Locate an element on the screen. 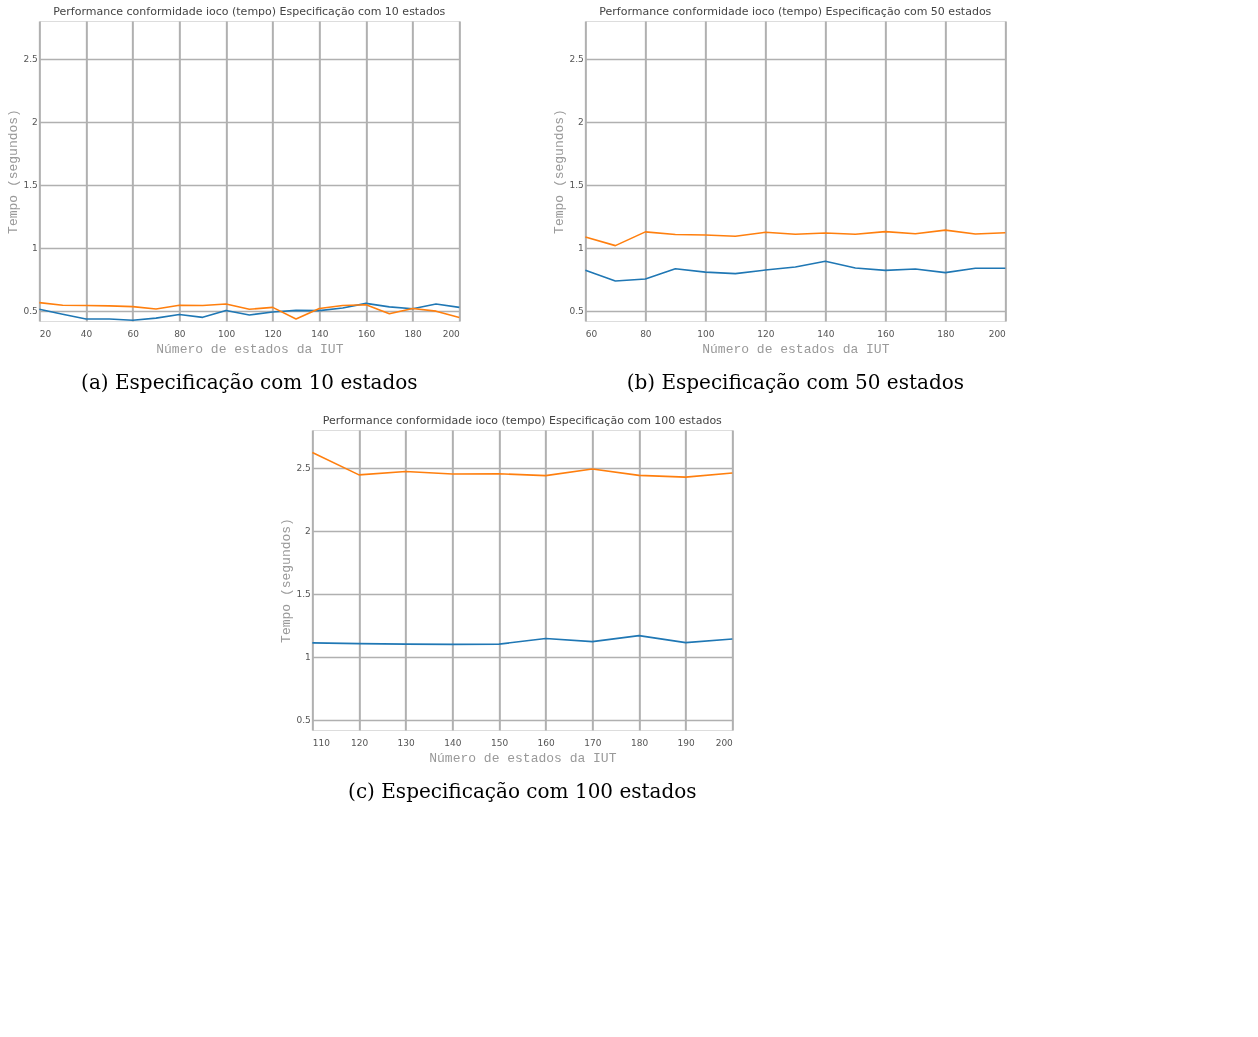  text: (c) Especificação com 100 estados is located at coordinates (522, 791).